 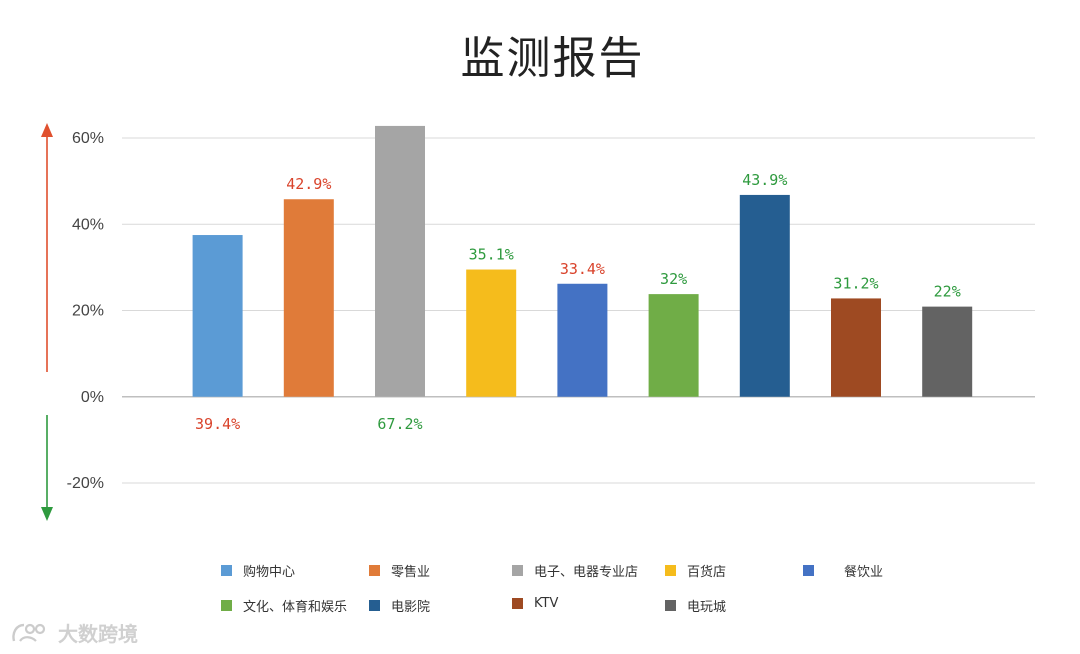 I want to click on legend-item: KTV, so click(x=535, y=603).